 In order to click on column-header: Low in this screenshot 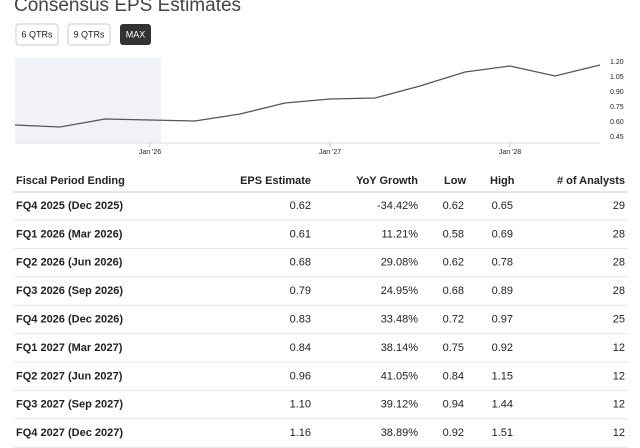, I will do `click(455, 181)`.